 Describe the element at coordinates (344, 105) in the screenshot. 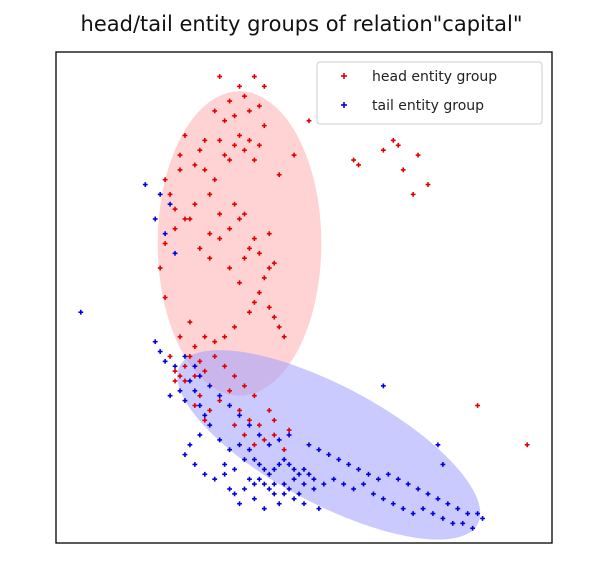

I see `legend-marker-icon` at that location.